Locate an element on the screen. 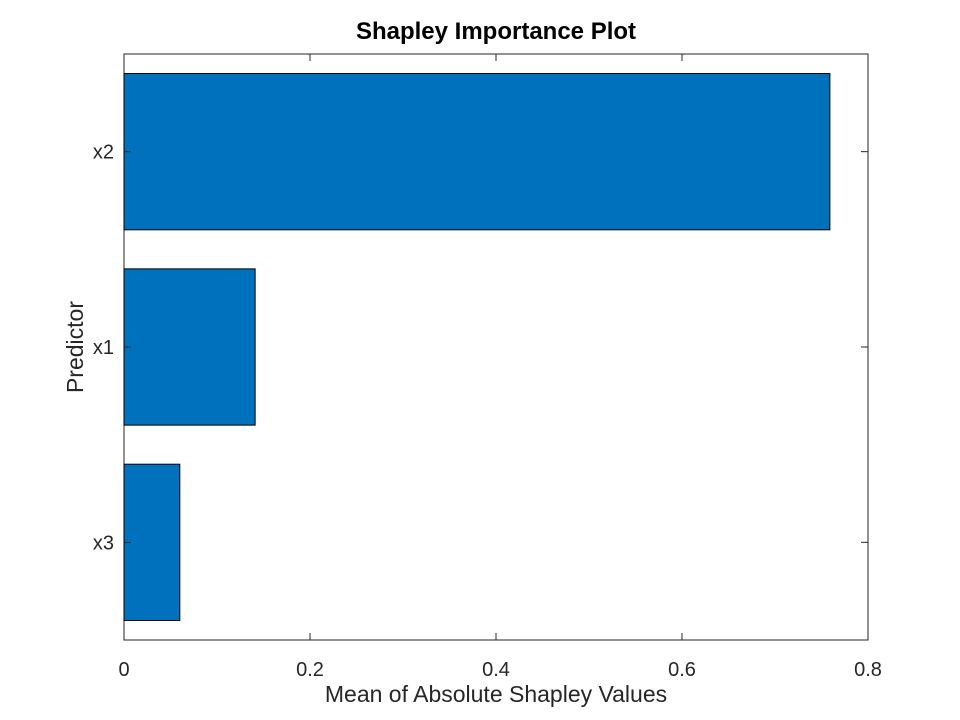 This screenshot has width=960, height=720. bar-x1 is located at coordinates (189, 347).